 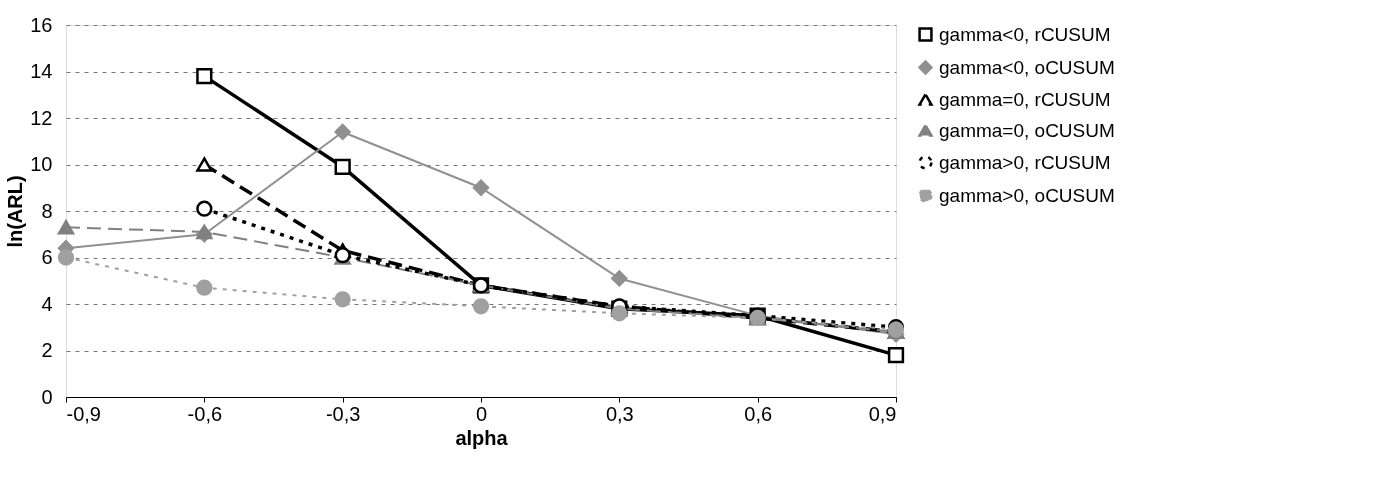 What do you see at coordinates (41, 164) in the screenshot?
I see `y-tick-label: 10` at bounding box center [41, 164].